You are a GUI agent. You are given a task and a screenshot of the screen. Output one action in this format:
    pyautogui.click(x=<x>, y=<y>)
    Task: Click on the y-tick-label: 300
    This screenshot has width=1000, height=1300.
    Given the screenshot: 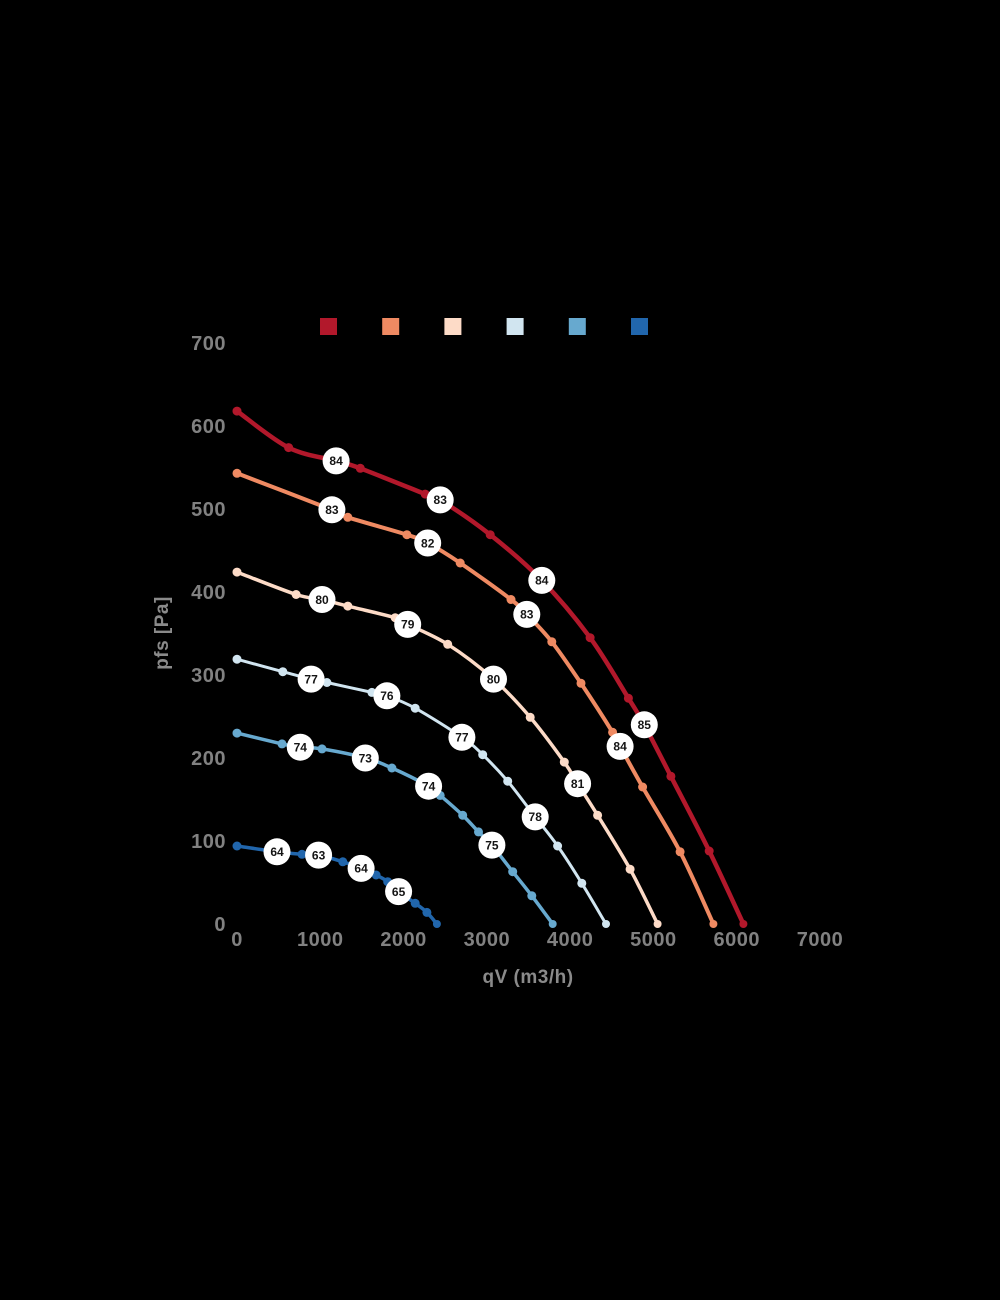 What is the action you would take?
    pyautogui.click(x=208, y=676)
    